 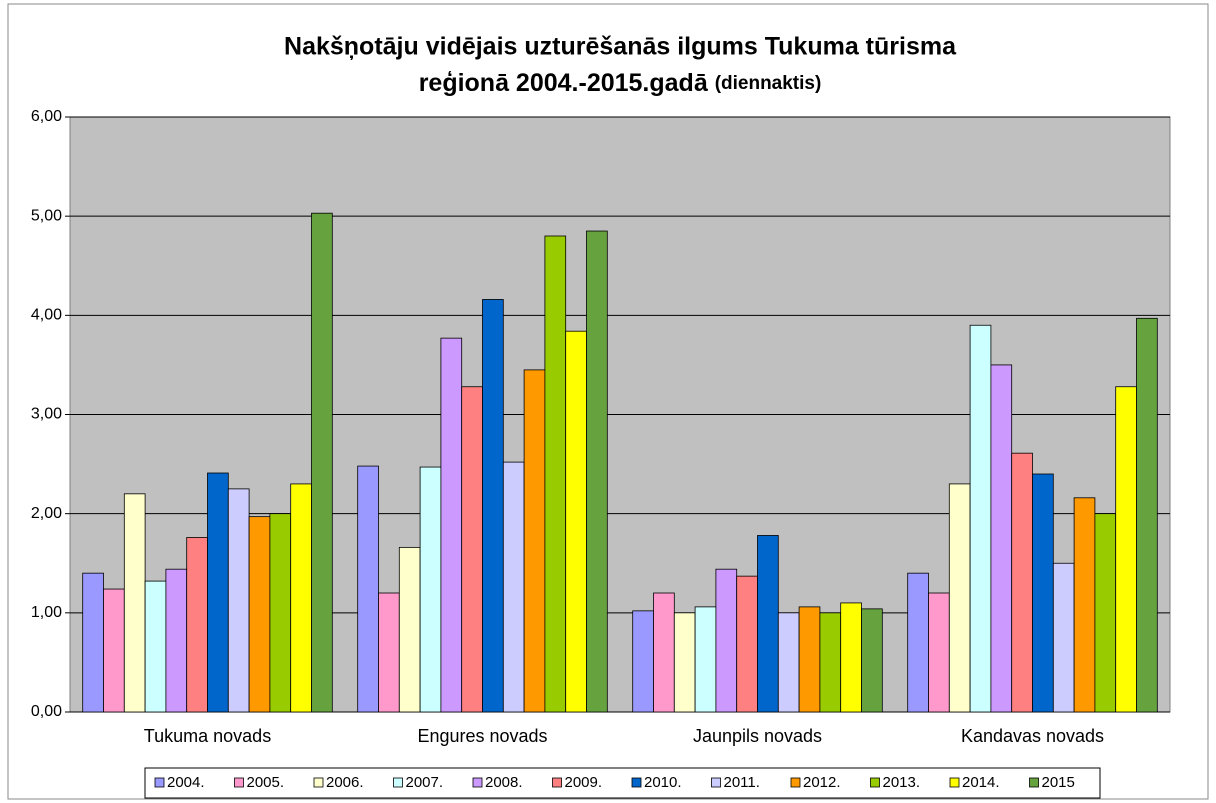 What do you see at coordinates (768, 83) in the screenshot?
I see `chart-subtitle: (diennaktis)` at bounding box center [768, 83].